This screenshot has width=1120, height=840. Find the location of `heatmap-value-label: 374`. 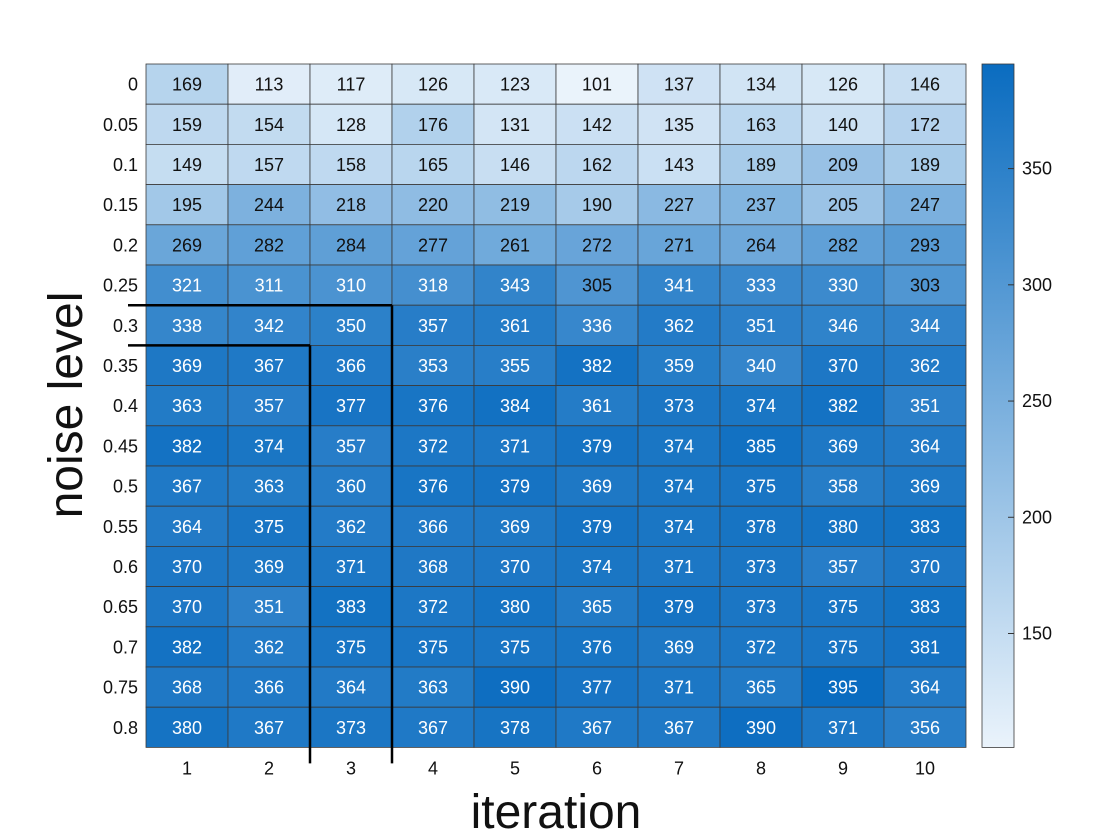

heatmap-value-label: 374 is located at coordinates (679, 487).